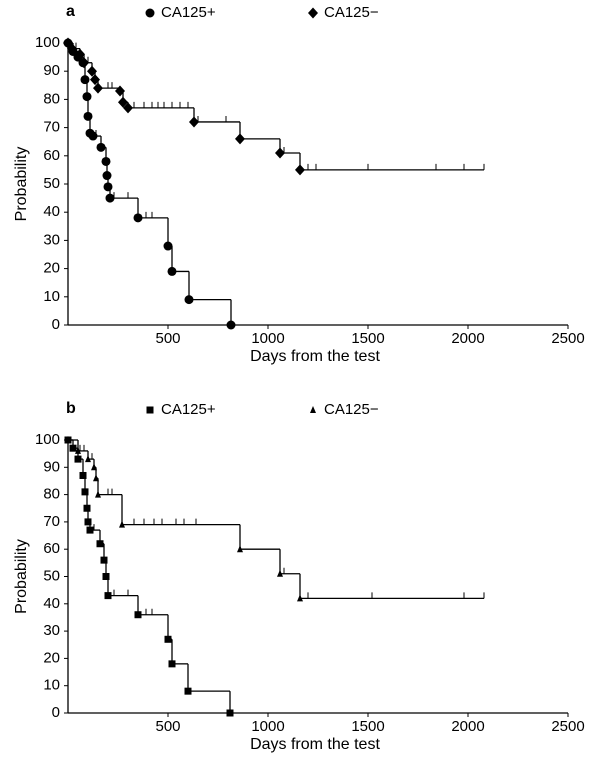  What do you see at coordinates (70, 11) in the screenshot?
I see `panel-label: a` at bounding box center [70, 11].